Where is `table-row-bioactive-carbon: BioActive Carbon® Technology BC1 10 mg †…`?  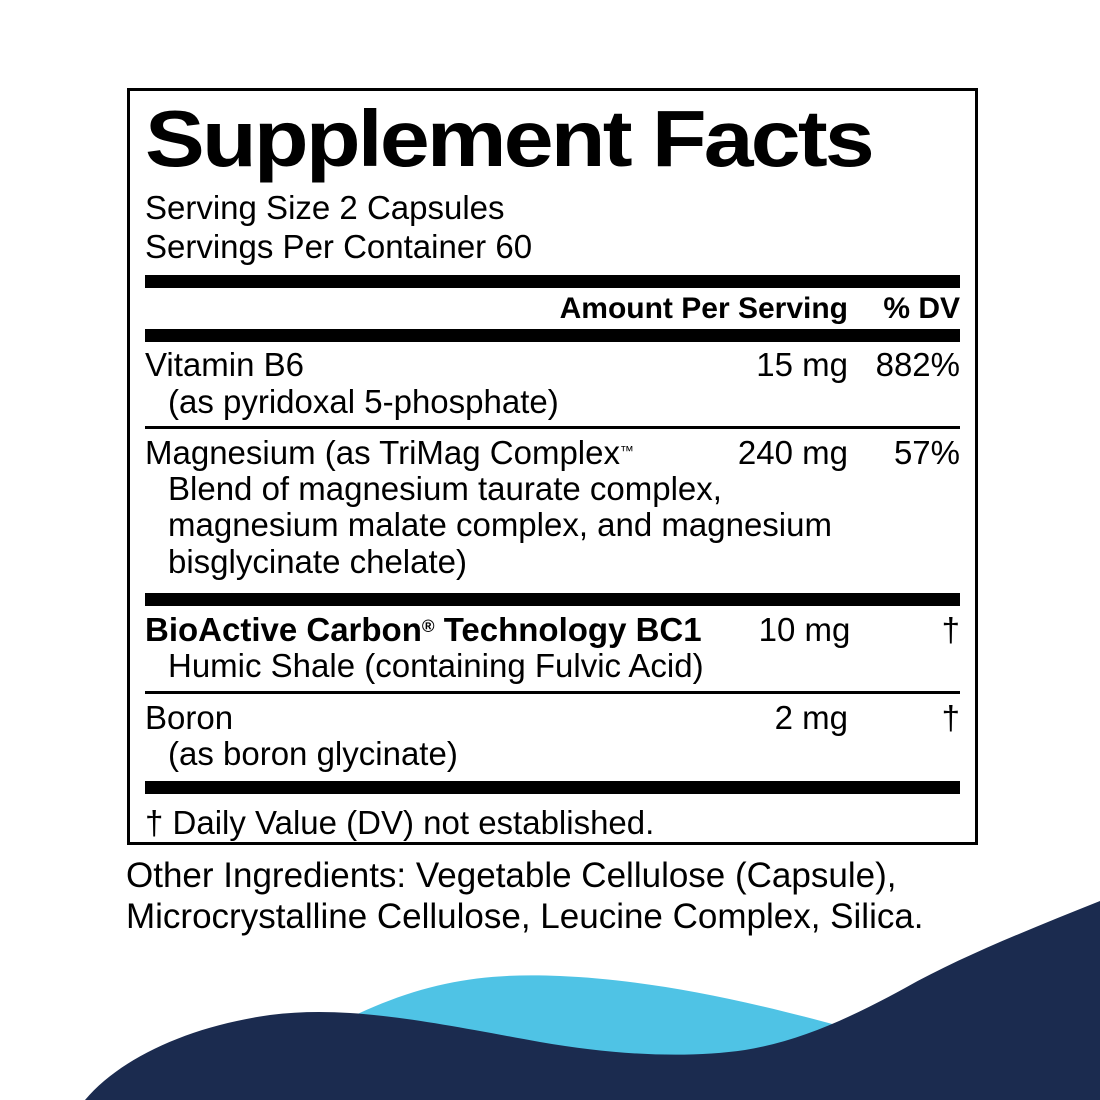 table-row-bioactive-carbon: BioActive Carbon® Technology BC1 10 mg †… is located at coordinates (552, 648).